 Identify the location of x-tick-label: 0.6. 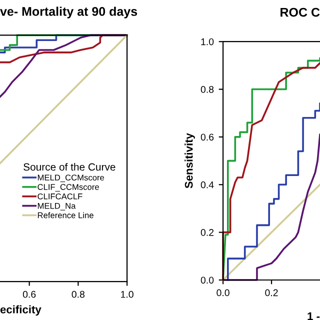
(29, 294).